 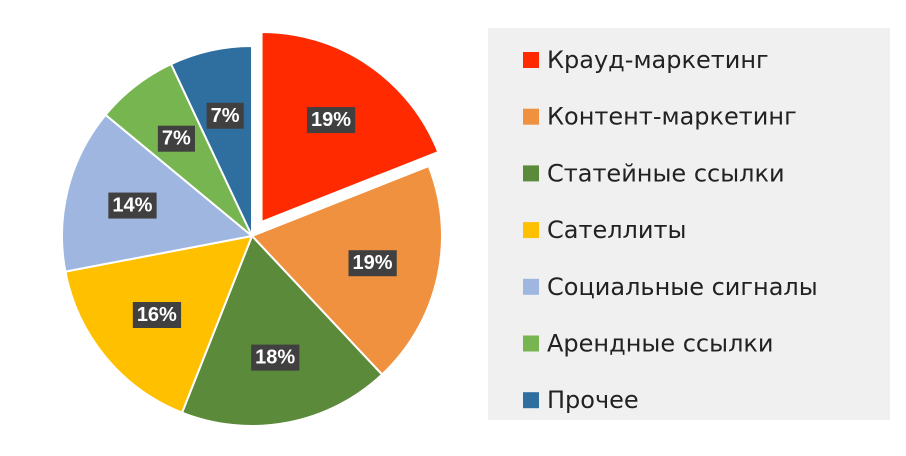 What do you see at coordinates (672, 117) in the screenshot?
I see `legend-label: Контент-маркетинг` at bounding box center [672, 117].